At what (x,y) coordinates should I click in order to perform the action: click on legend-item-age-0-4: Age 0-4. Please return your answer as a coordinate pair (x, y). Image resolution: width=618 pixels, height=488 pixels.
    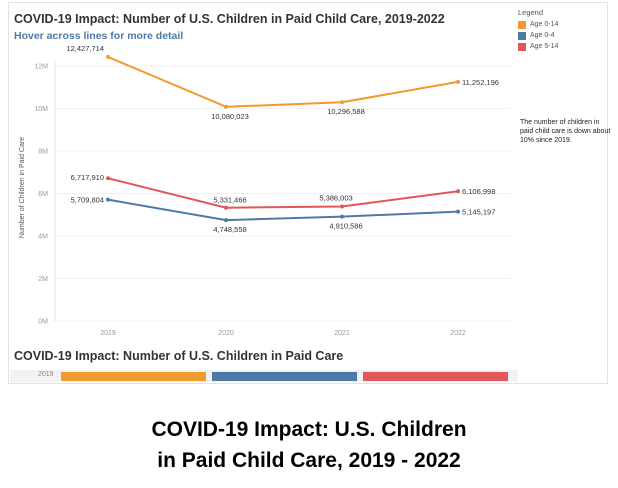
    Looking at the image, I should click on (538, 35).